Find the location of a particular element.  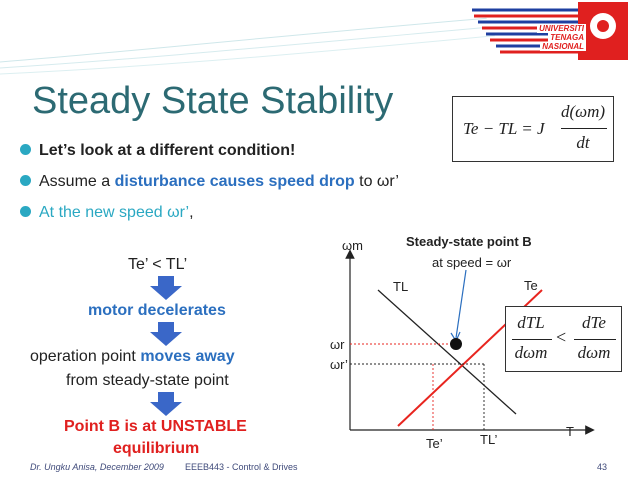

equation-numerator: d(ωm) is located at coordinates (583, 111).